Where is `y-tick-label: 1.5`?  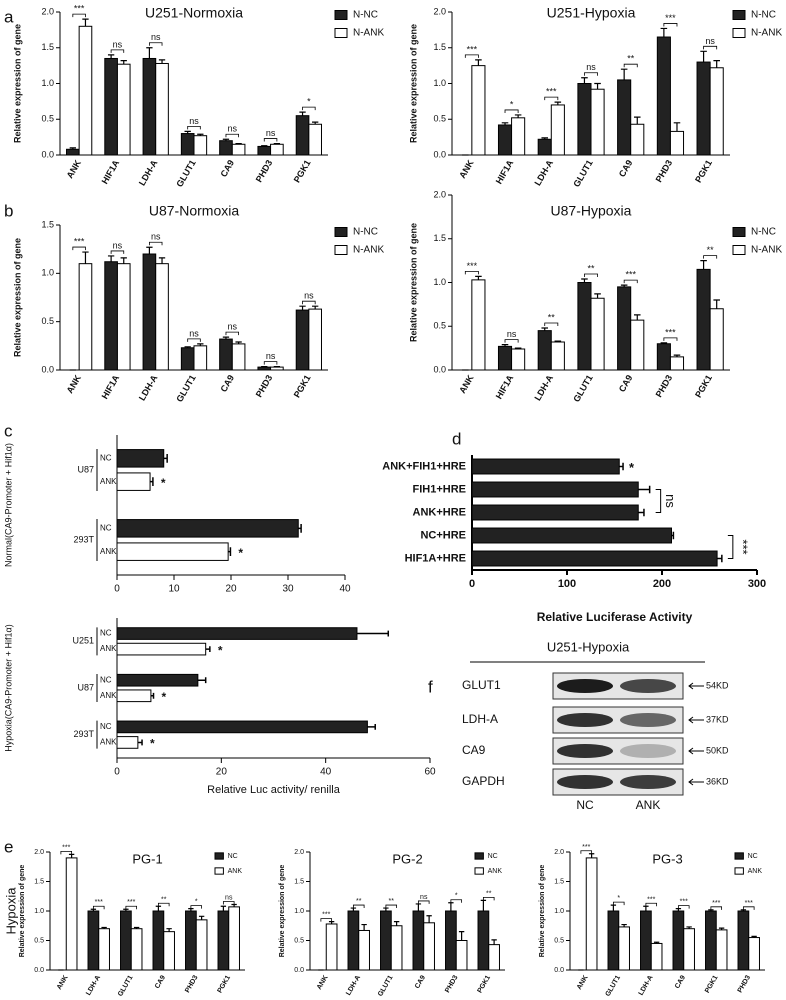 y-tick-label: 1.5 is located at coordinates (299, 881).